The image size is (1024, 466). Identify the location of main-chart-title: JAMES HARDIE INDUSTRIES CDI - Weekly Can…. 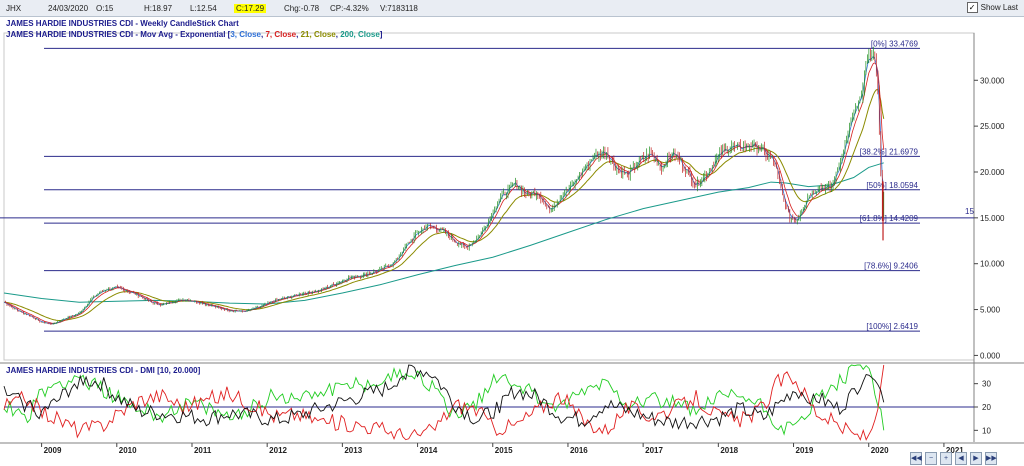
(122, 23).